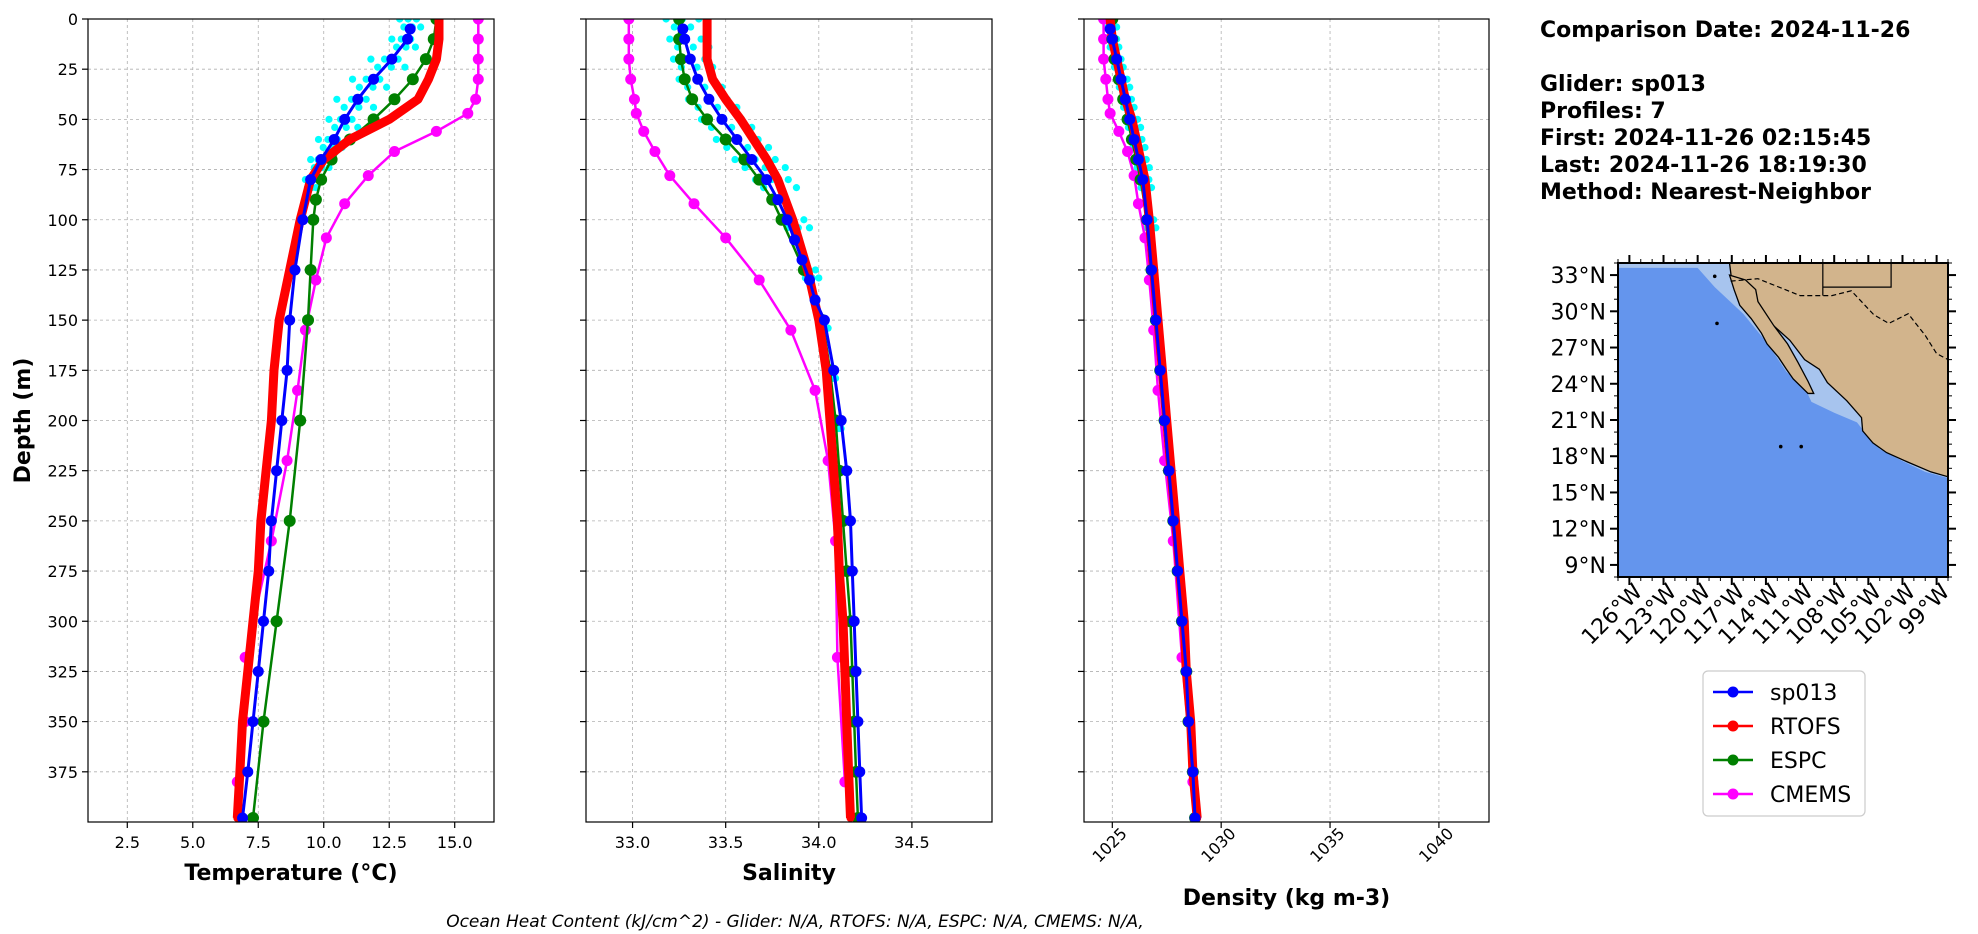  What do you see at coordinates (68, 119) in the screenshot?
I see `y-tick-label: 50` at bounding box center [68, 119].